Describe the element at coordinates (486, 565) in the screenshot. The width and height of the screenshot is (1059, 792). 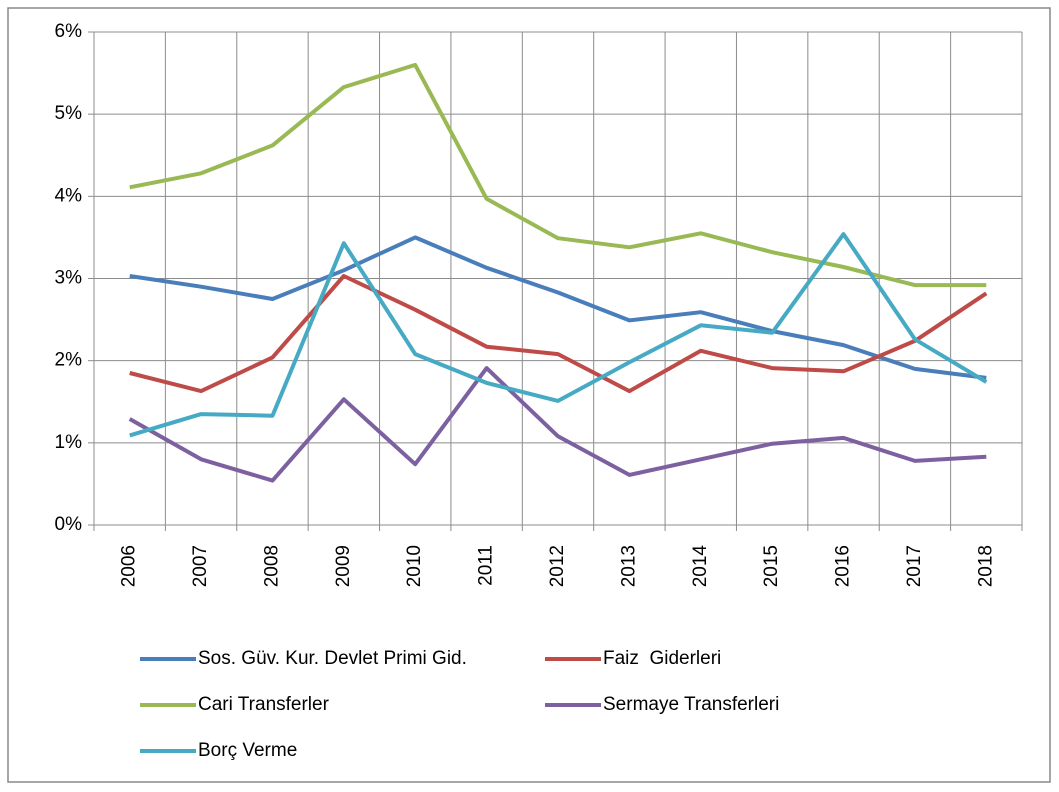
I see `x-tick-label: 2011` at that location.